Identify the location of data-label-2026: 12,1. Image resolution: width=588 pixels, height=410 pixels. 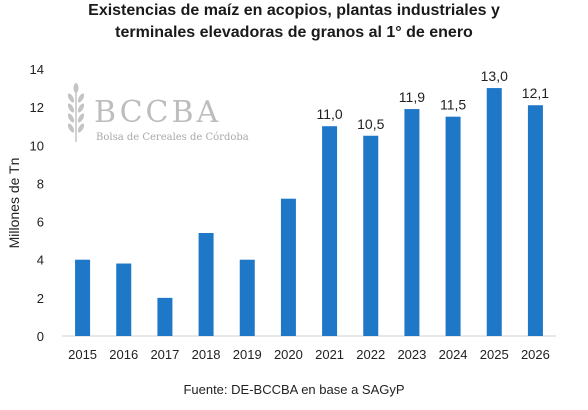
(535, 93).